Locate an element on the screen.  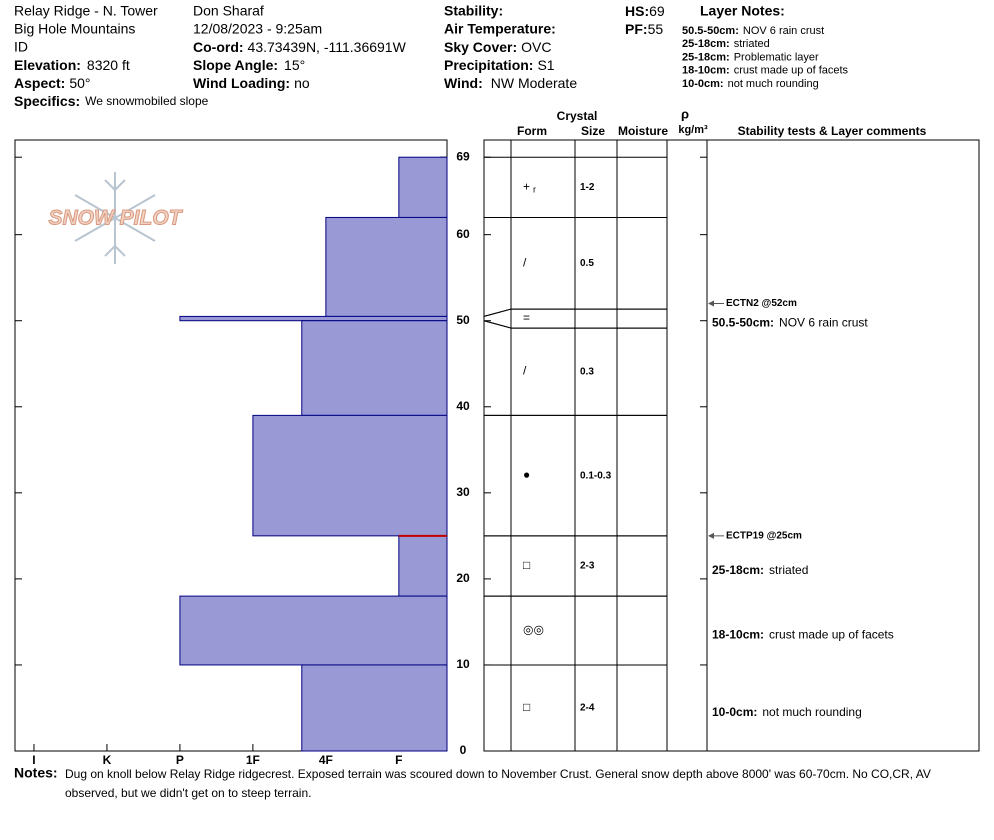
grain-form: ● is located at coordinates (526, 475).